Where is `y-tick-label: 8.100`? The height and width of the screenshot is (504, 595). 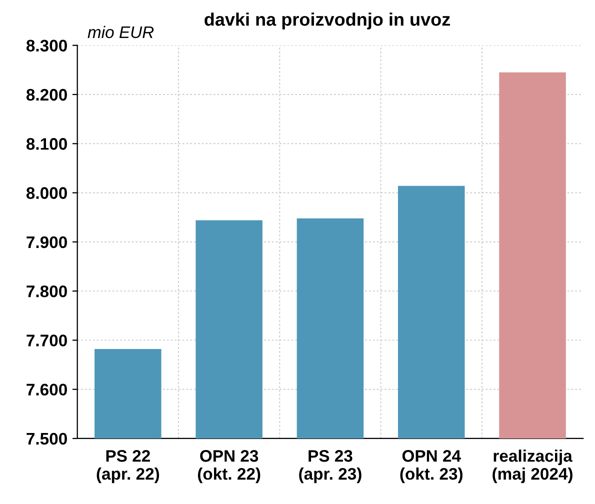 y-tick-label: 8.100 is located at coordinates (46, 144).